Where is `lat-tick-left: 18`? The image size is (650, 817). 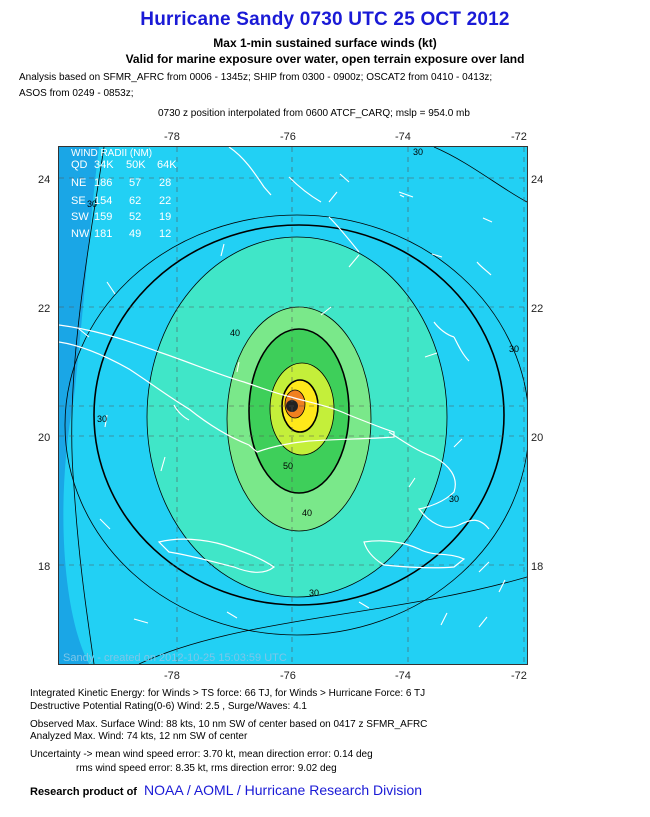 lat-tick-left: 18 is located at coordinates (44, 567).